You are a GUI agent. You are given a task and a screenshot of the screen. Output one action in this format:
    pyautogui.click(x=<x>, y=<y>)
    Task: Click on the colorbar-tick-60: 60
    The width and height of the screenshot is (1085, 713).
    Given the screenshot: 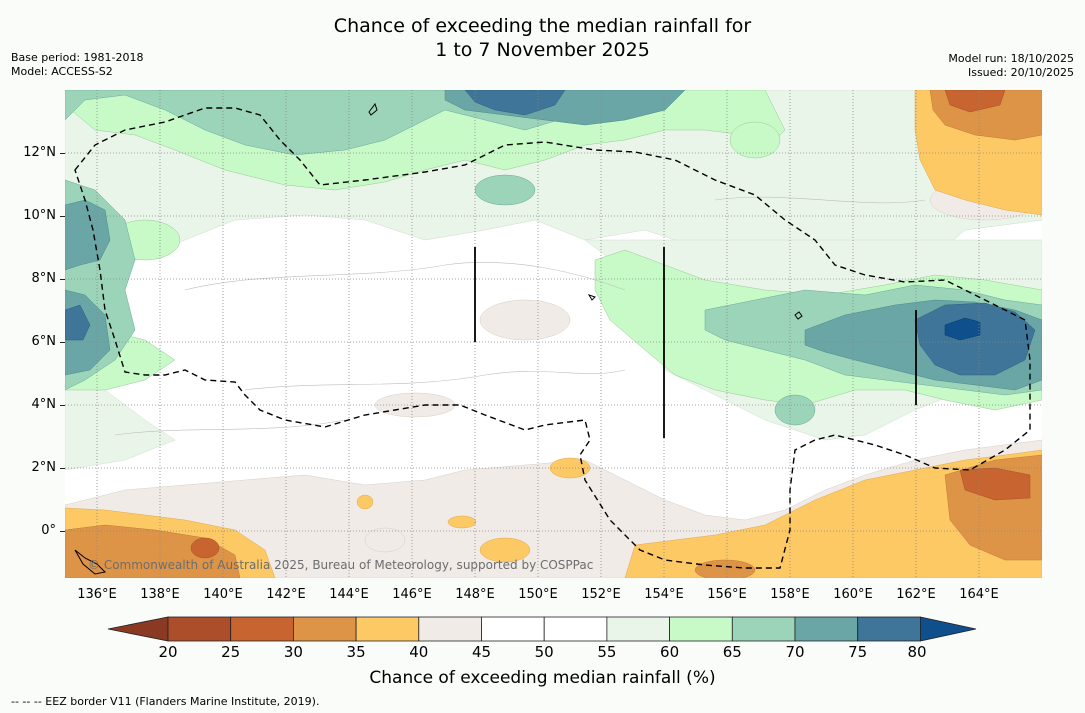 What is the action you would take?
    pyautogui.click(x=670, y=652)
    